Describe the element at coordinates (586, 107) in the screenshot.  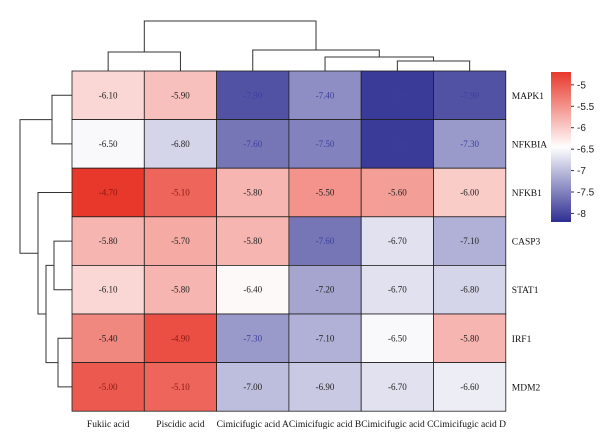
I see `colorbar-tick-label: -5.5` at that location.